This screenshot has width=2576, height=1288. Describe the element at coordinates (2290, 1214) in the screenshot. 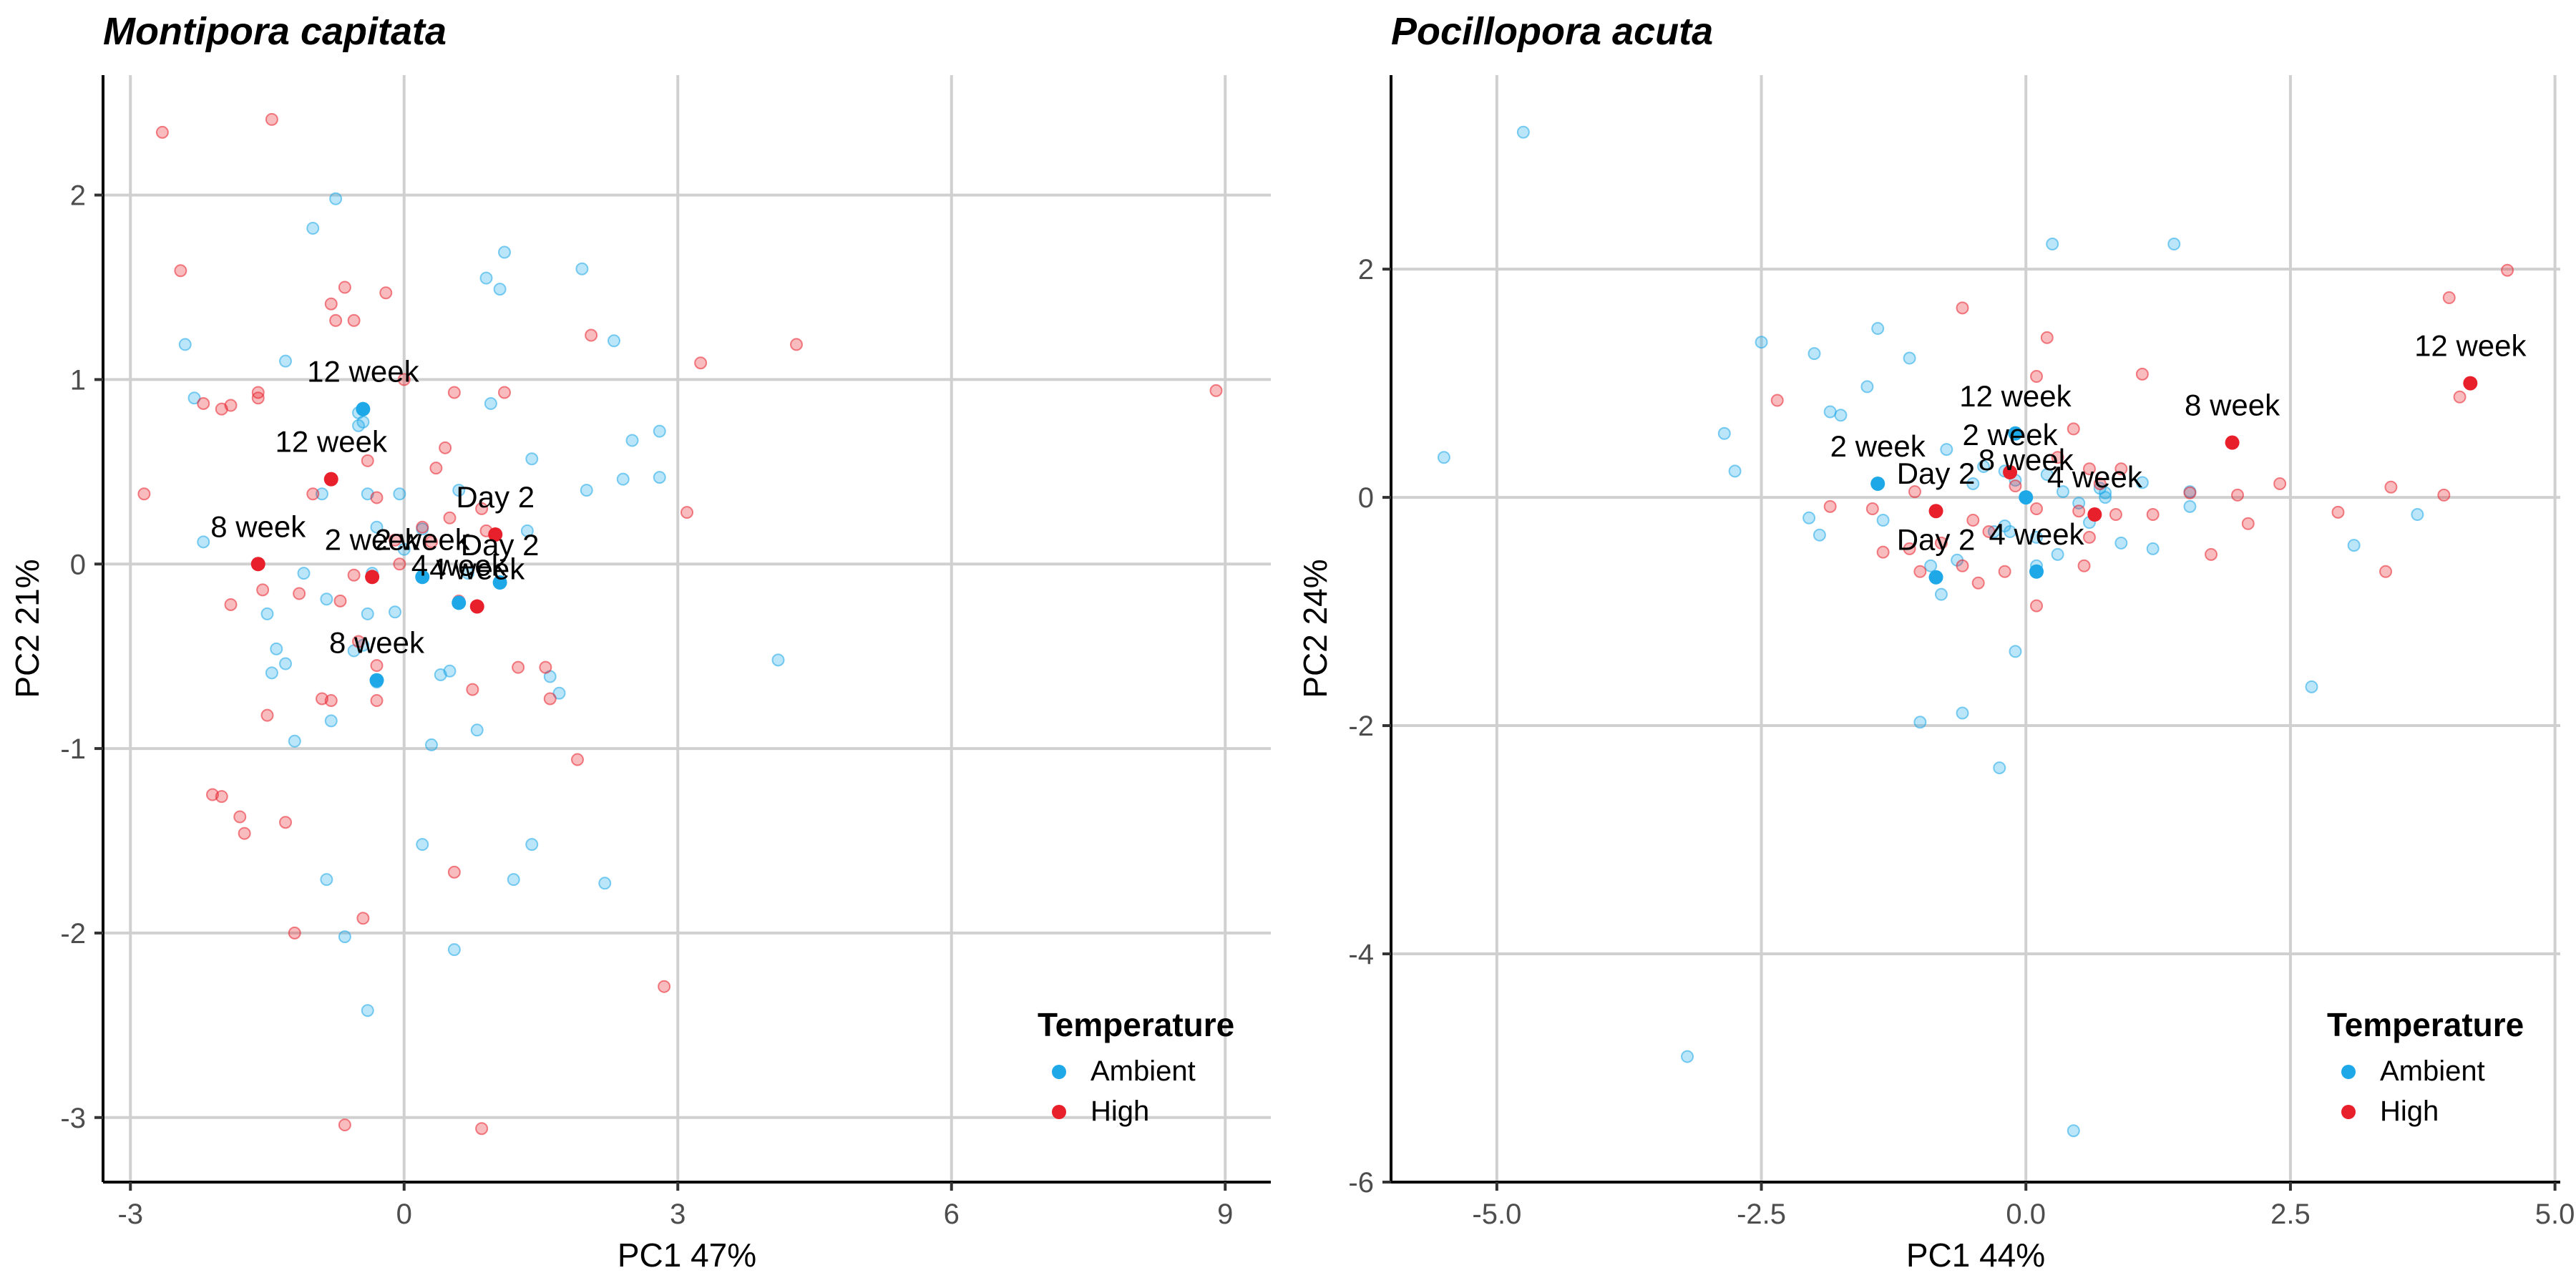

I see `x-tick-label: 2.5` at that location.